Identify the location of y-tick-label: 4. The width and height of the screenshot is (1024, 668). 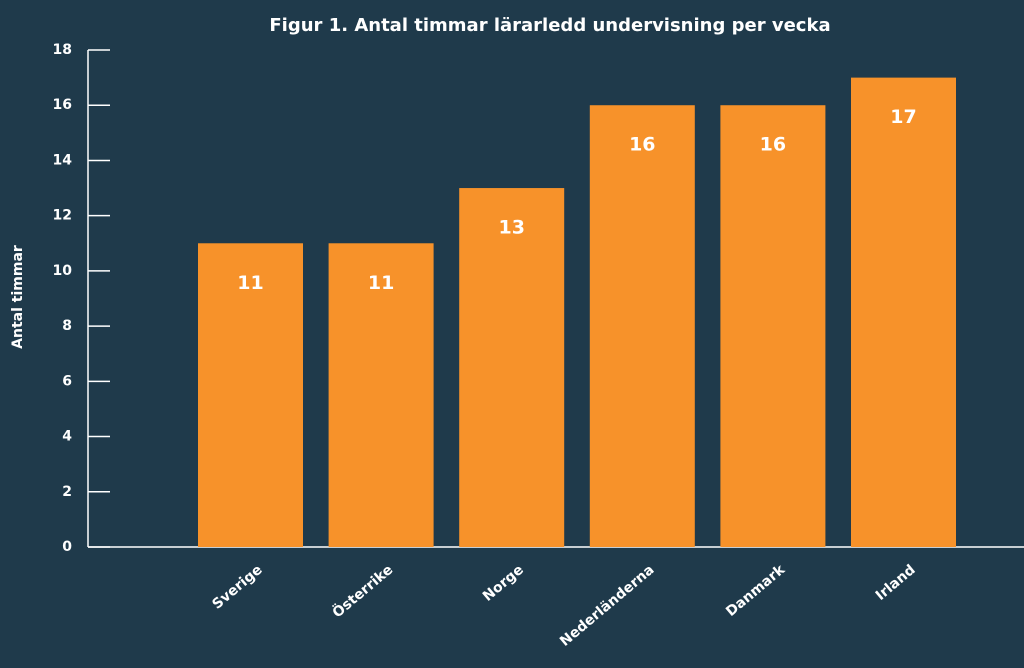
(67, 437).